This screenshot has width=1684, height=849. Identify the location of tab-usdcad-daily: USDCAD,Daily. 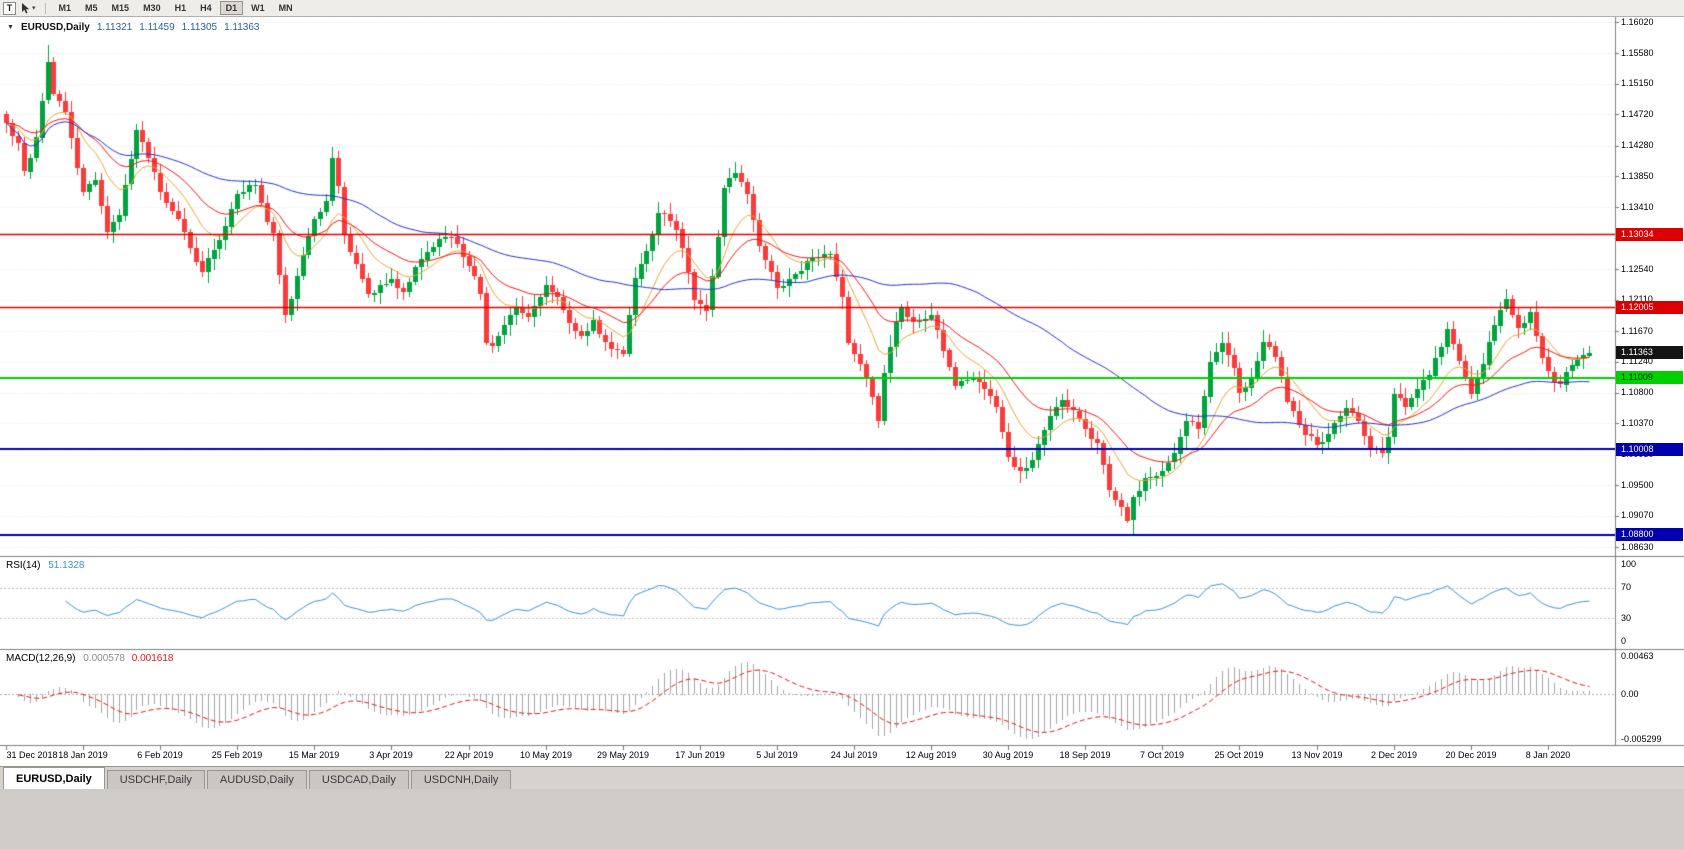
(358, 779).